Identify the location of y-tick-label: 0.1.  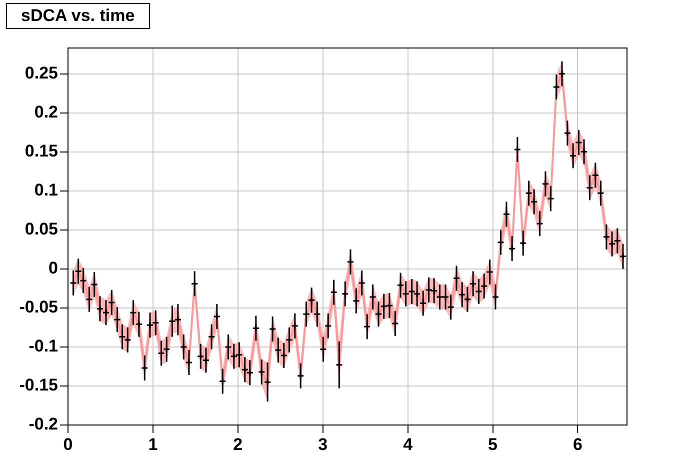
(46, 190).